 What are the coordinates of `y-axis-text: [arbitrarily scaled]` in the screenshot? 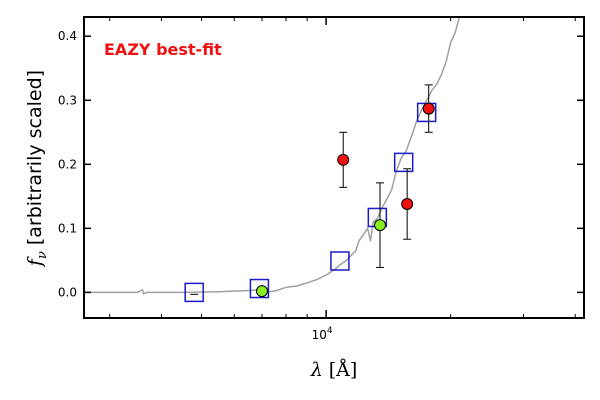 It's located at (35, 157).